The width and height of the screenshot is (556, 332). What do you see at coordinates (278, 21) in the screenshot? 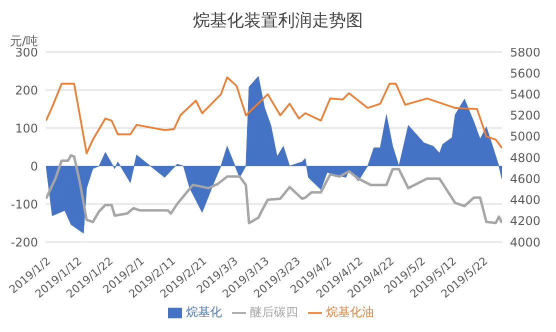
I see `chart-title: 烷基化装置利润走势图` at bounding box center [278, 21].